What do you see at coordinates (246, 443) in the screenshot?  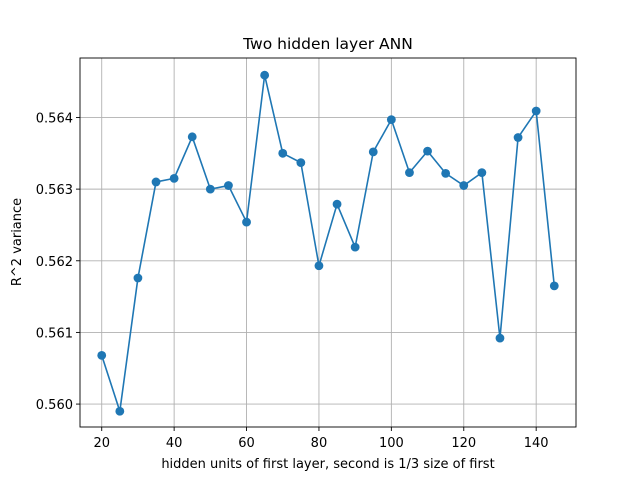 I see `x-tick-label: 60` at bounding box center [246, 443].